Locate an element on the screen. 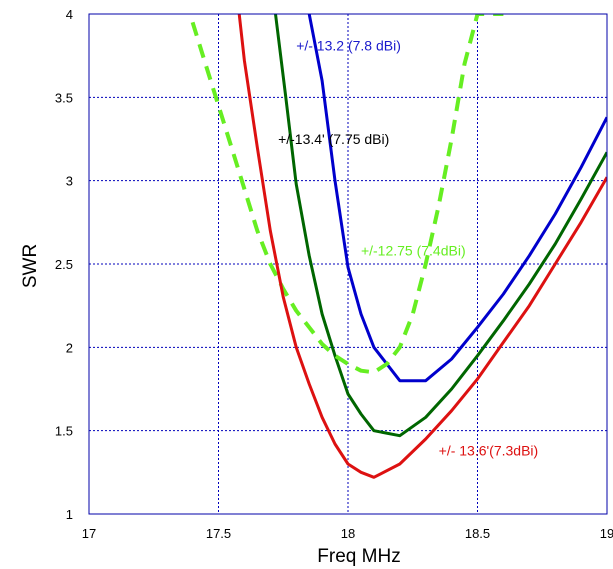 Image resolution: width=613 pixels, height=569 pixels. y-tick-label: 3 is located at coordinates (69, 181).